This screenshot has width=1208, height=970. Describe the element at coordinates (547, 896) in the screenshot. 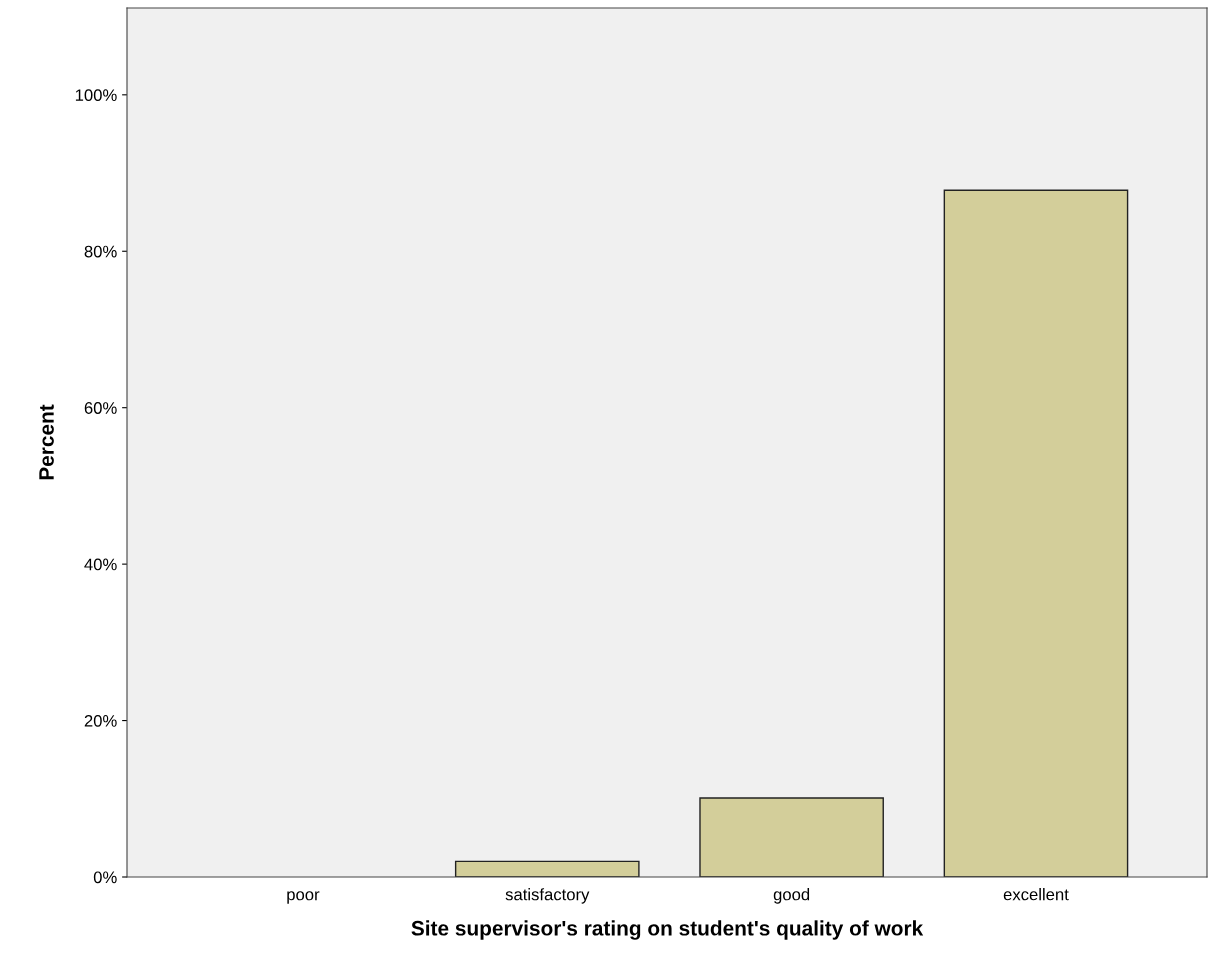

I see `x-tick-label: satisfactory` at that location.